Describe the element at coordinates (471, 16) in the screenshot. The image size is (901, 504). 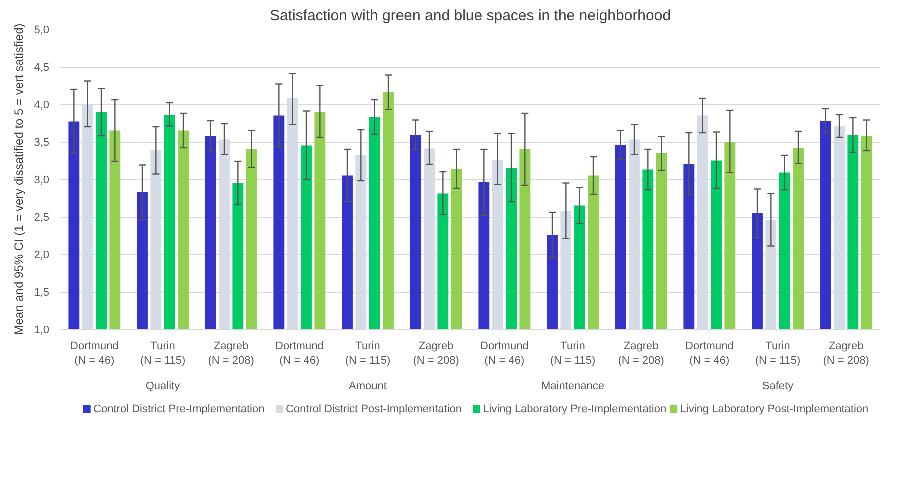
I see `chart-title: Satisfaction with green and blue spaces in the neighborhood` at that location.